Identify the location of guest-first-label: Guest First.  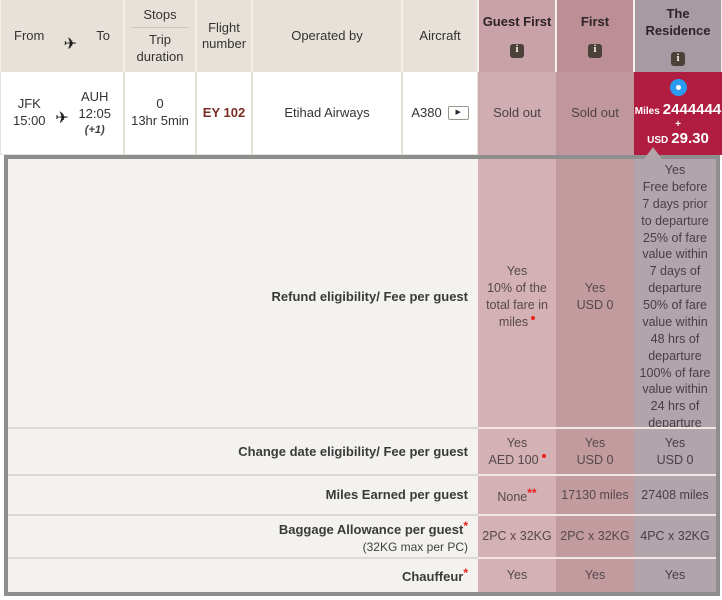
(517, 22).